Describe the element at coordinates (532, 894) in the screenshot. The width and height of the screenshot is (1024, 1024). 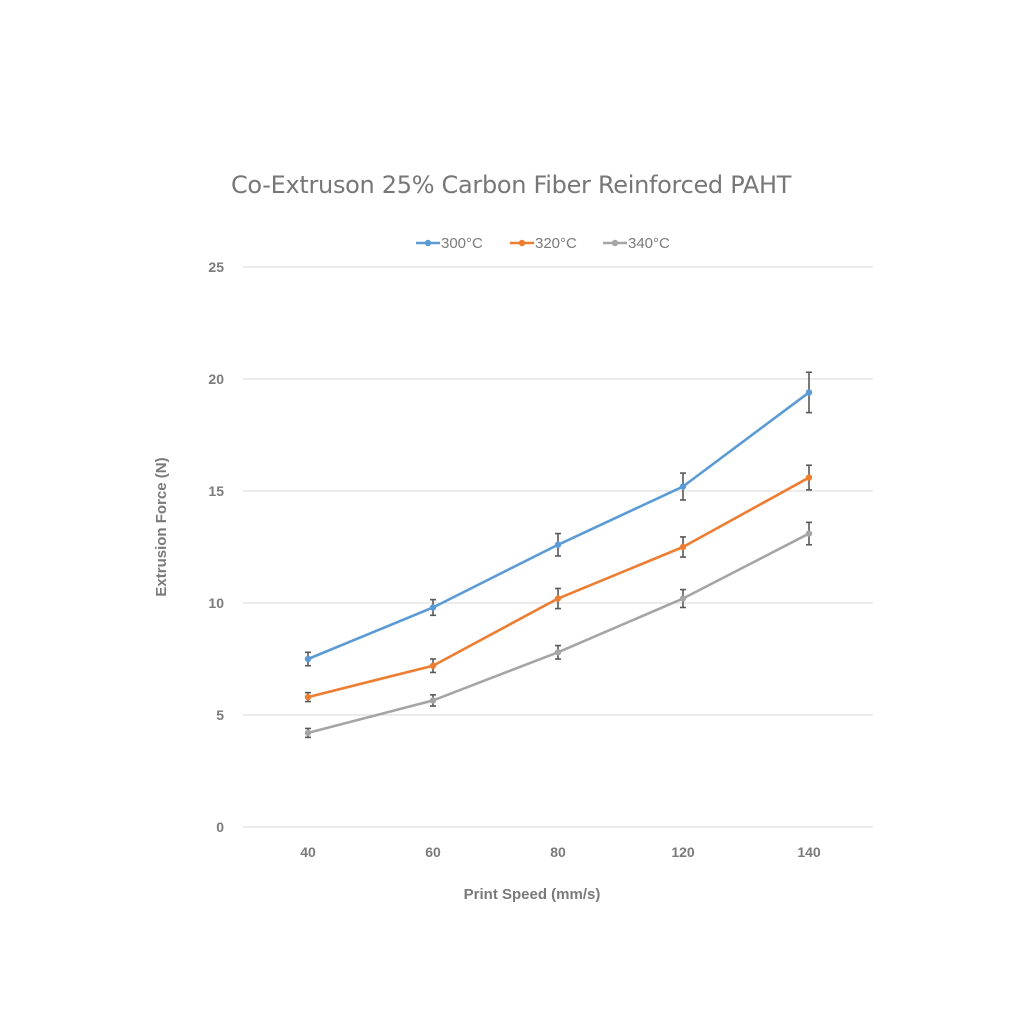
I see `x-axis-label: Print Speed (mm/s)` at that location.